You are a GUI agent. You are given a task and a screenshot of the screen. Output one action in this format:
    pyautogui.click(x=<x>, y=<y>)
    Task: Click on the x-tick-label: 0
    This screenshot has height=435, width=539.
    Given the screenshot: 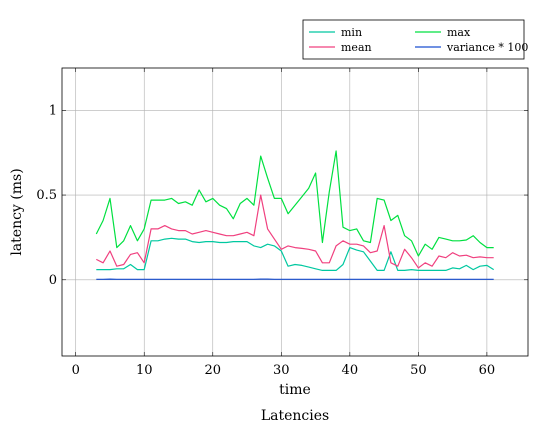 What is the action you would take?
    pyautogui.click(x=76, y=370)
    